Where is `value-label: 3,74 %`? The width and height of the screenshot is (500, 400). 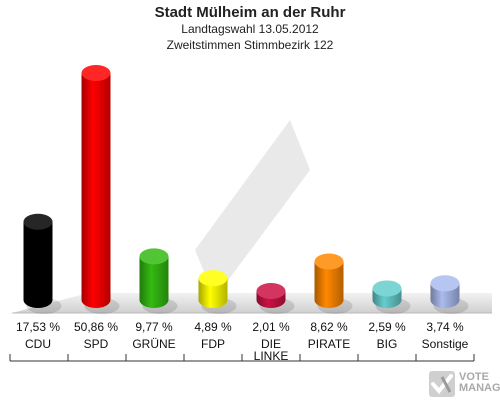 value-label: 3,74 % is located at coordinates (445, 327).